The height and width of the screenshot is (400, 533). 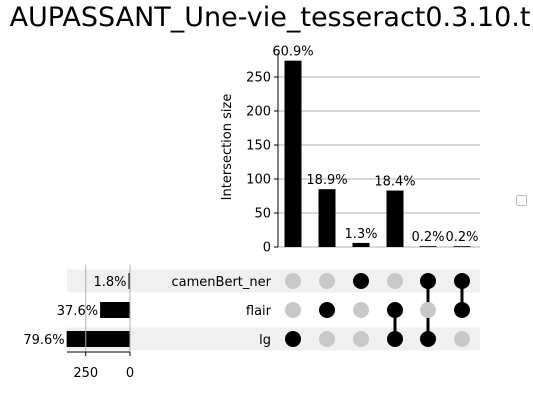 I want to click on y-axis-label: Intersection size, so click(x=227, y=147).